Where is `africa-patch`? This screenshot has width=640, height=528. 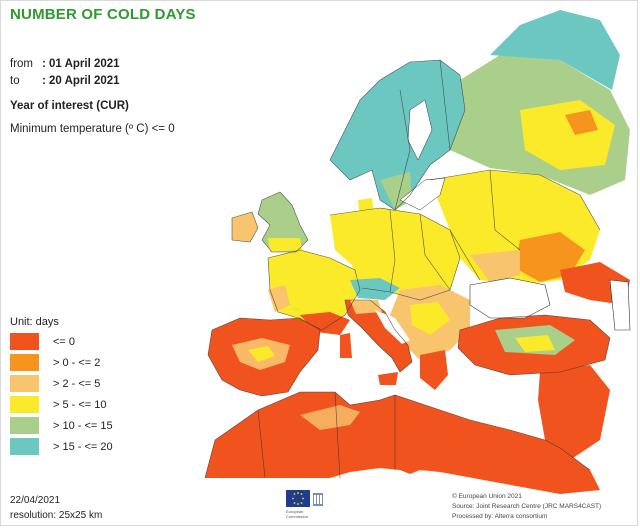 africa-patch is located at coordinates (330, 417).